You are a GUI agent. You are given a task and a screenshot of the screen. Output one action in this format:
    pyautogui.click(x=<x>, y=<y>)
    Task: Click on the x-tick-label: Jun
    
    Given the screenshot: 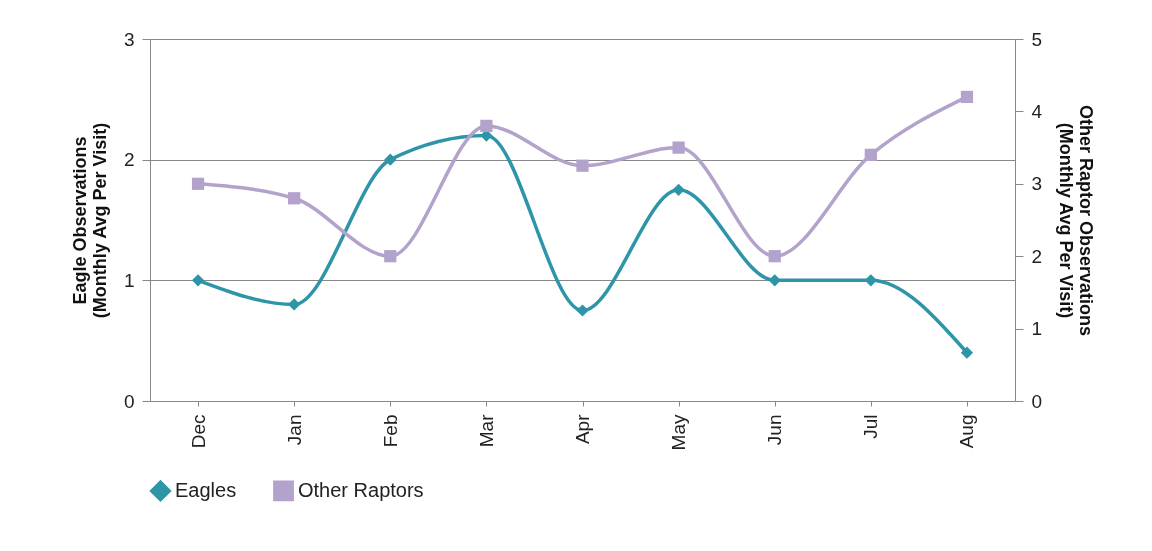 What is the action you would take?
    pyautogui.click(x=775, y=430)
    